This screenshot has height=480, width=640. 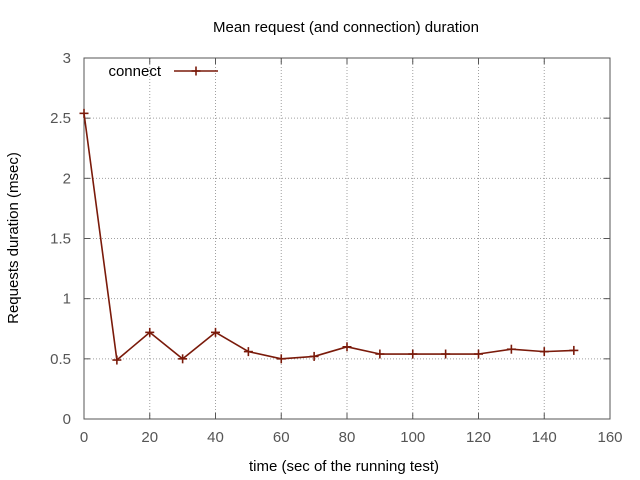 I want to click on y-tick-label: 0.5, so click(x=60, y=359).